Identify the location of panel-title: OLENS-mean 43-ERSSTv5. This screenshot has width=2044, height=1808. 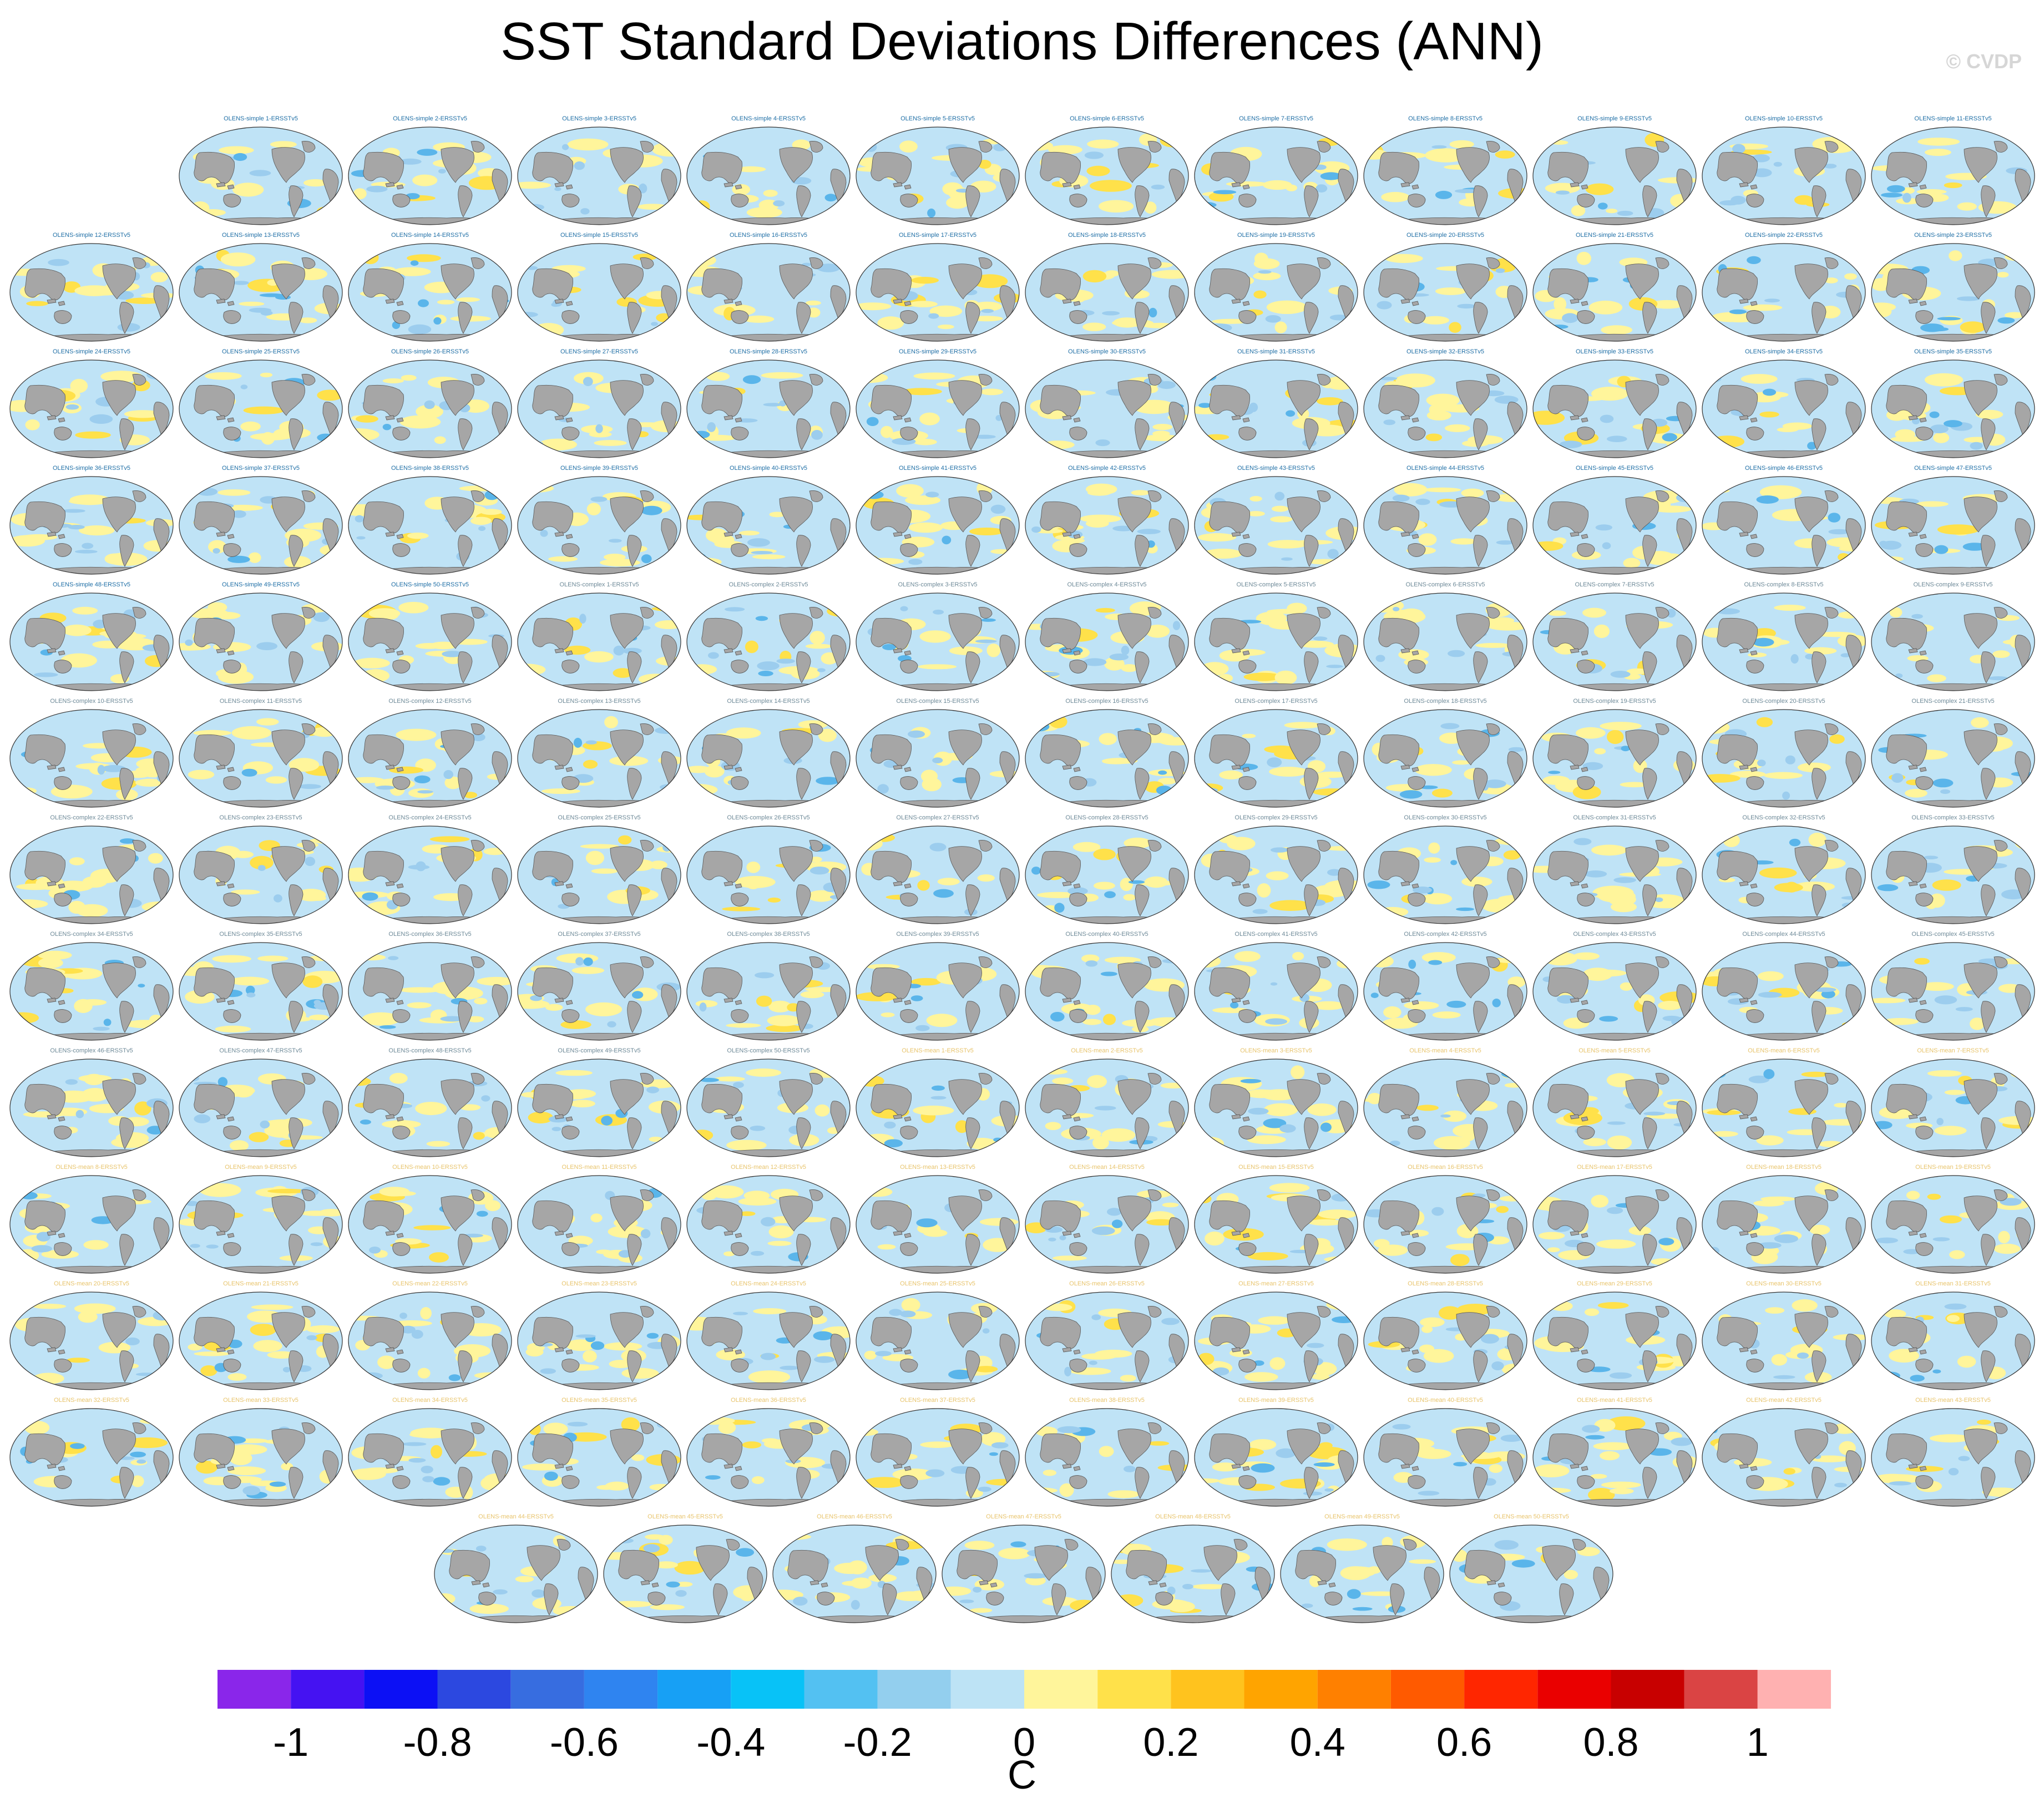
(1953, 1400).